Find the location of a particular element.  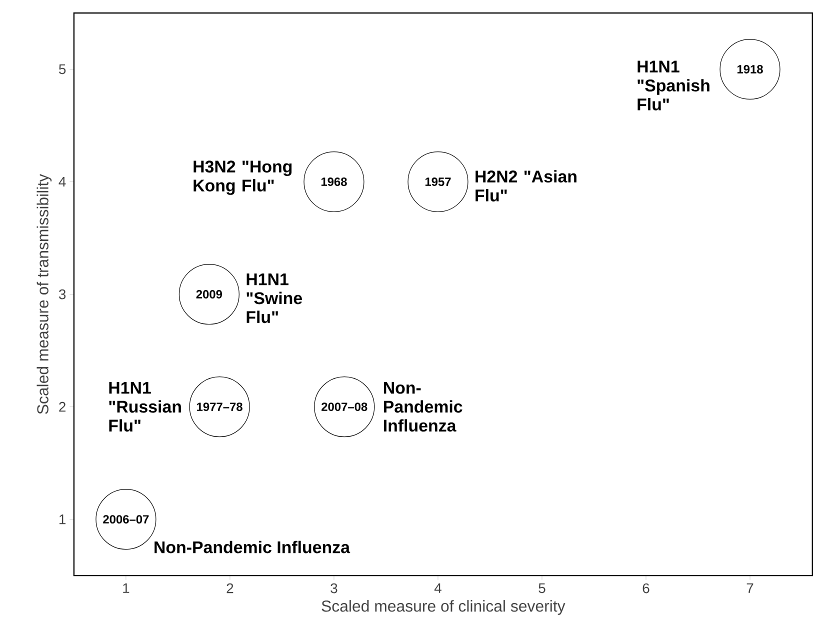

x-tick-label: 3 is located at coordinates (334, 589).